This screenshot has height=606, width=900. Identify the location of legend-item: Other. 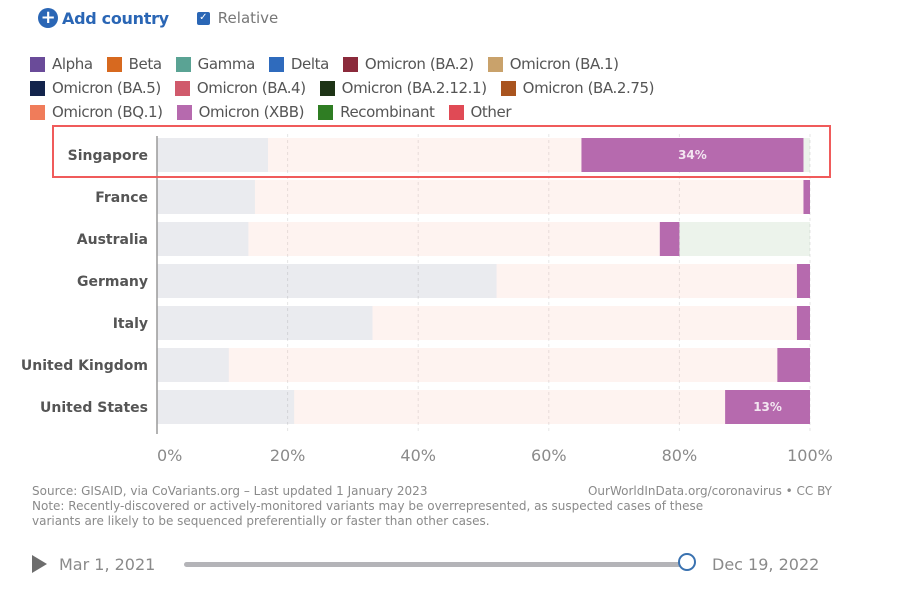
(480, 112).